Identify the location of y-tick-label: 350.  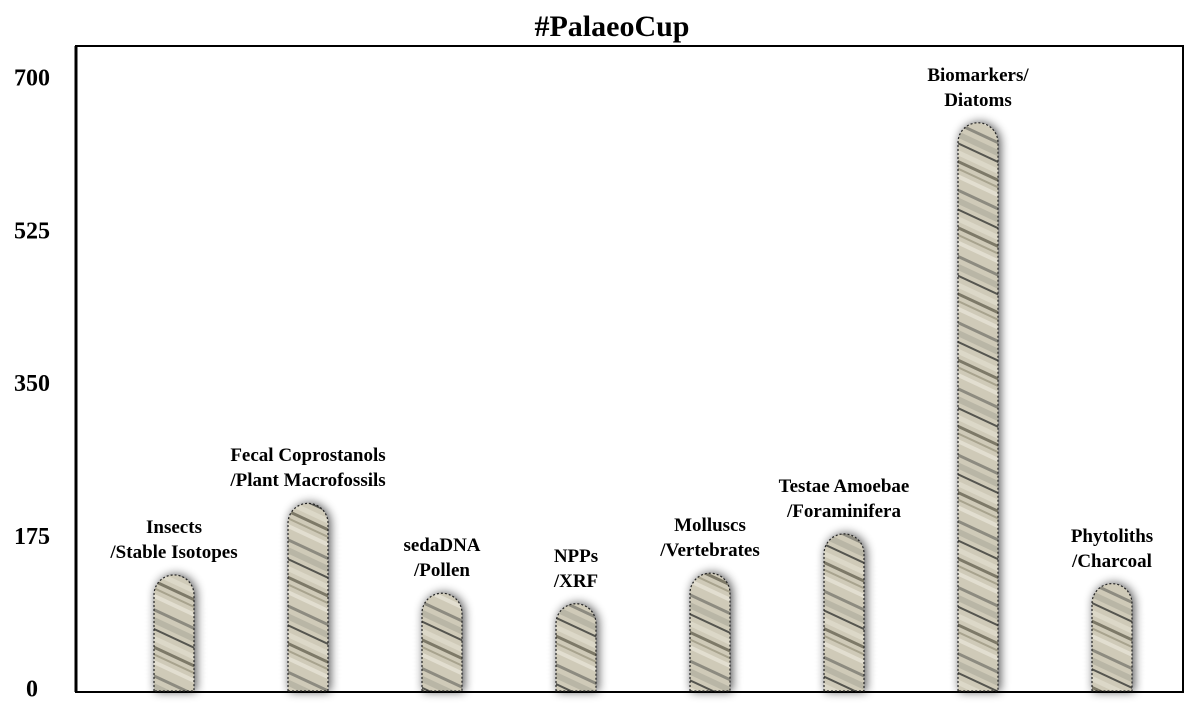
(32, 384).